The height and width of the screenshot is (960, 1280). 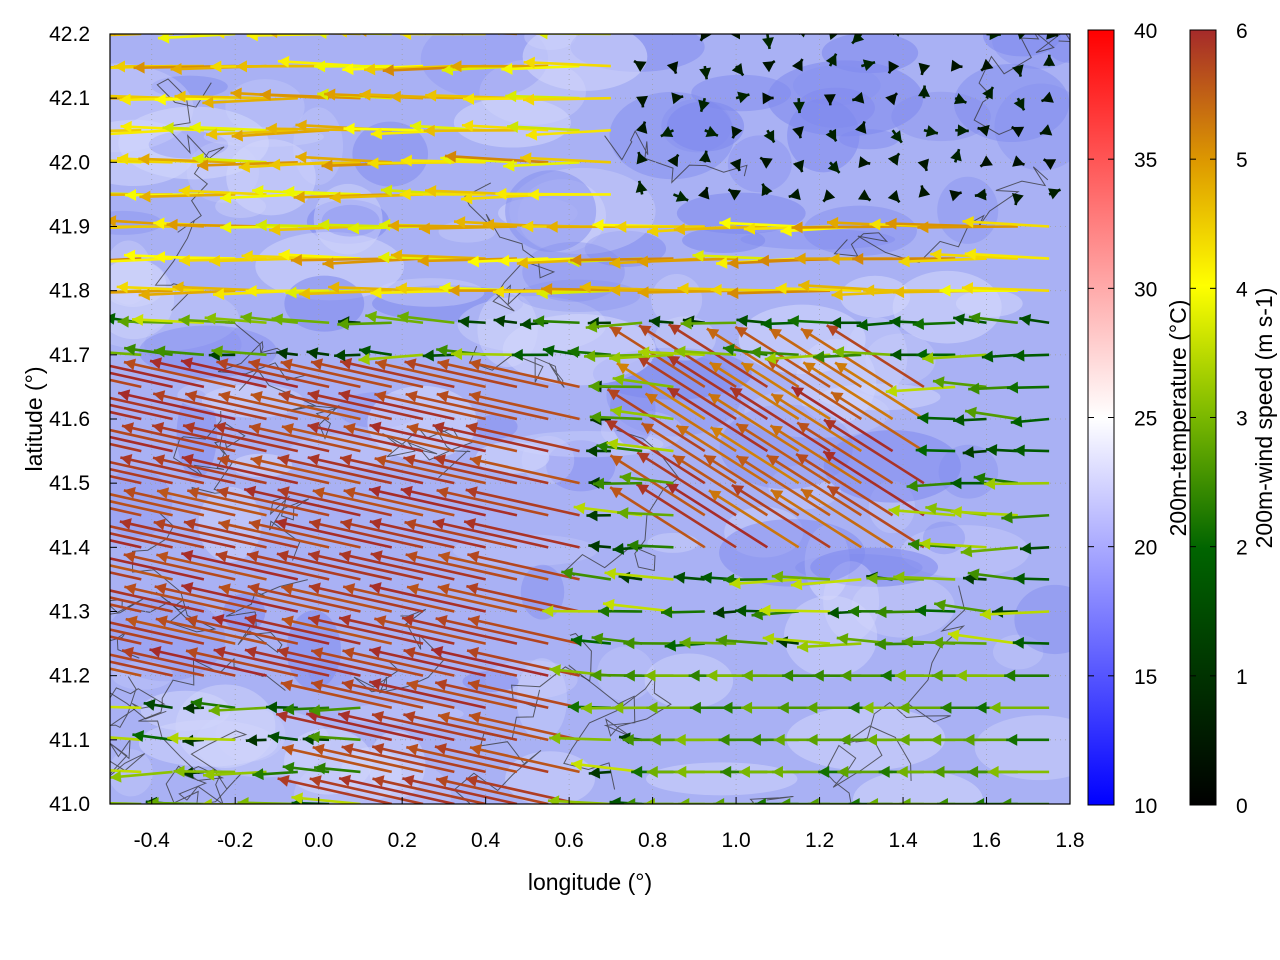 I want to click on colorbar-tick-label: 5, so click(x=1242, y=160).